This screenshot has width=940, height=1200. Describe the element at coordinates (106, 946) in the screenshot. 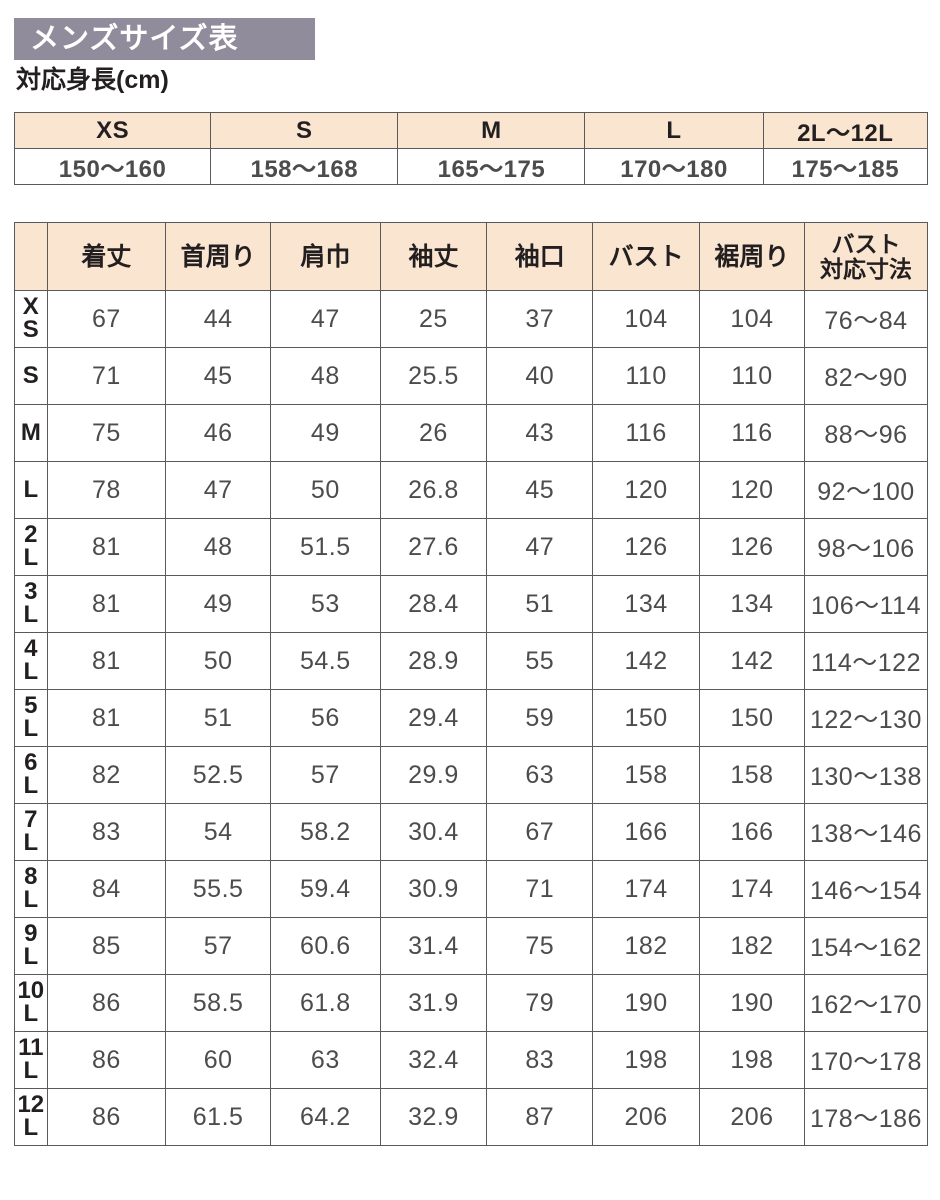

I see `cell-r11-c0: 85` at that location.